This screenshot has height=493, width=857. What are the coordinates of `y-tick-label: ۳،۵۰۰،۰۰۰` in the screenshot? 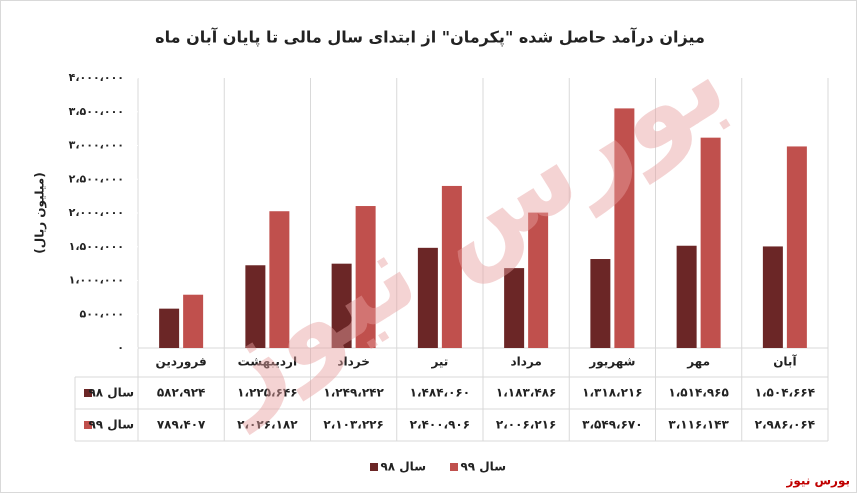 It's located at (96, 111).